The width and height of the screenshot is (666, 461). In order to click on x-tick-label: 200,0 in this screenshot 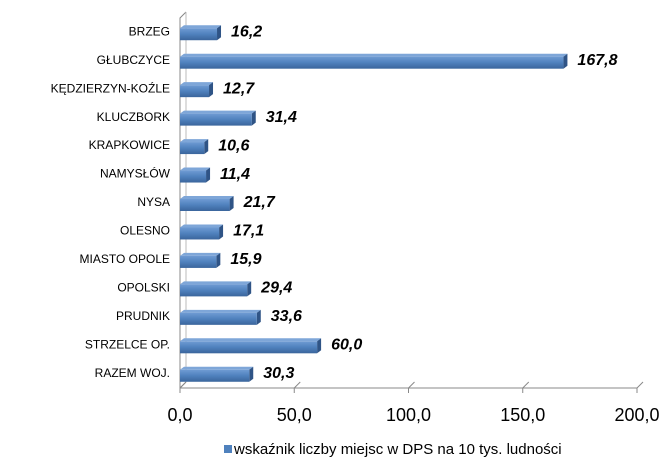, I will do `click(636, 415)`.